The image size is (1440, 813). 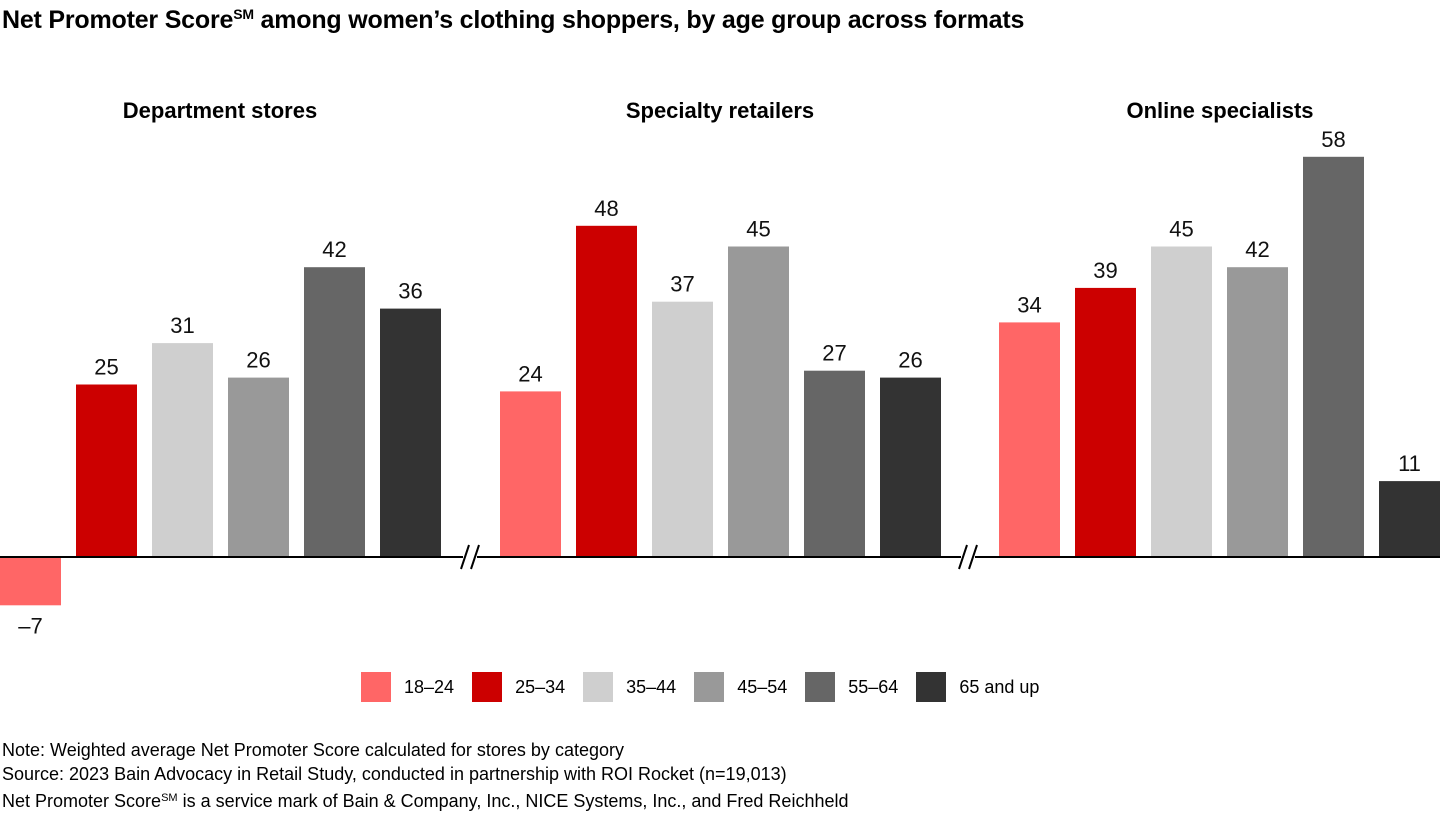 I want to click on value-label: 27, so click(x=834, y=353).